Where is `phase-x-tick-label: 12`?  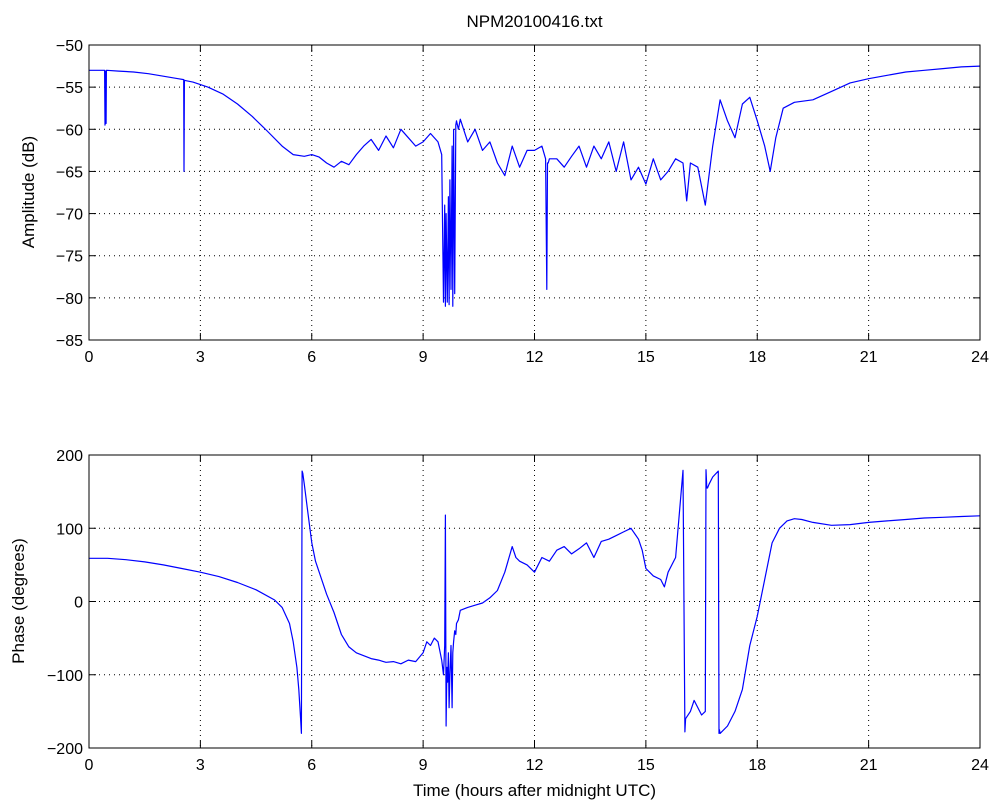 phase-x-tick-label: 12 is located at coordinates (535, 765).